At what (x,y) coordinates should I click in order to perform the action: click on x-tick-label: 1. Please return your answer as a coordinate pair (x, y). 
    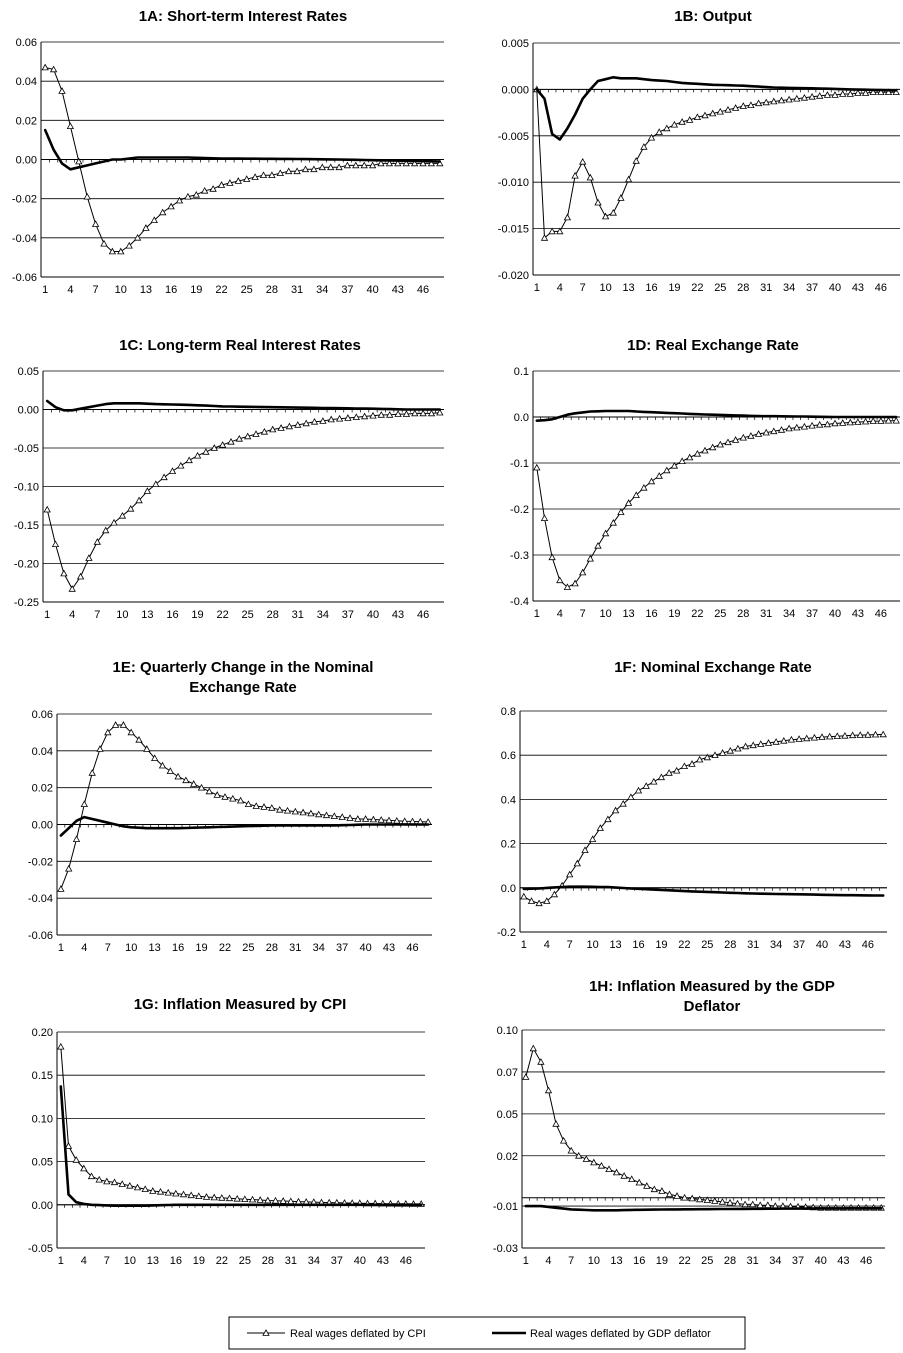
    Looking at the image, I should click on (61, 948).